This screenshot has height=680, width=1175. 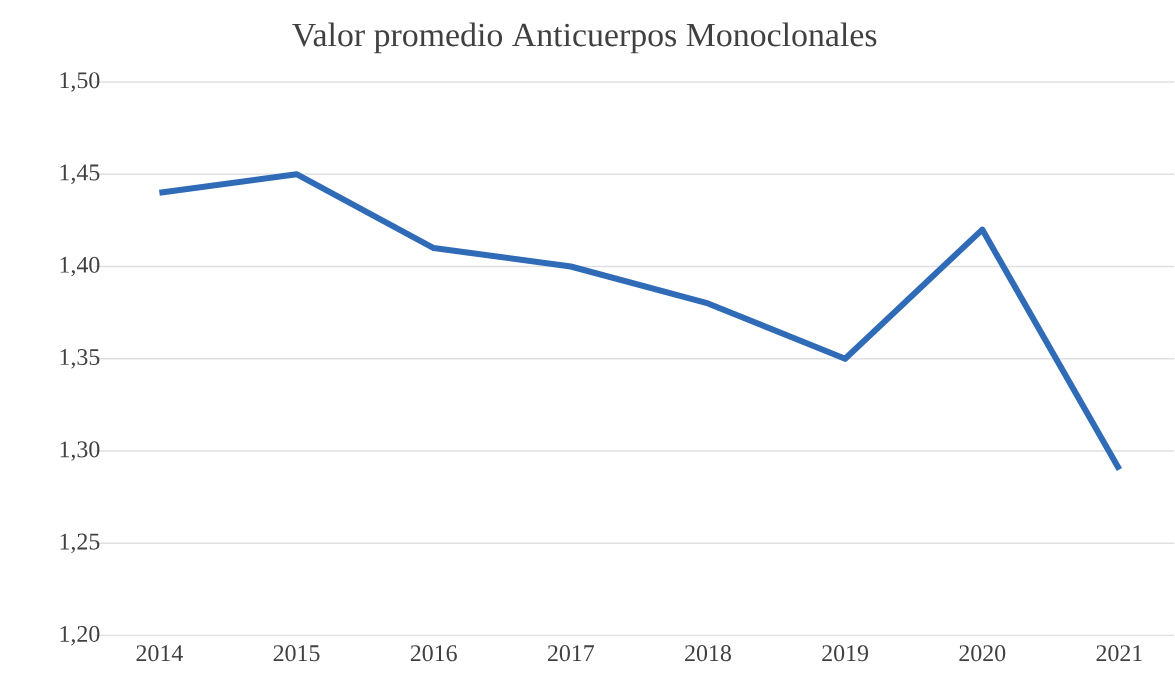 What do you see at coordinates (80, 82) in the screenshot?
I see `y-tick-label: 1,50` at bounding box center [80, 82].